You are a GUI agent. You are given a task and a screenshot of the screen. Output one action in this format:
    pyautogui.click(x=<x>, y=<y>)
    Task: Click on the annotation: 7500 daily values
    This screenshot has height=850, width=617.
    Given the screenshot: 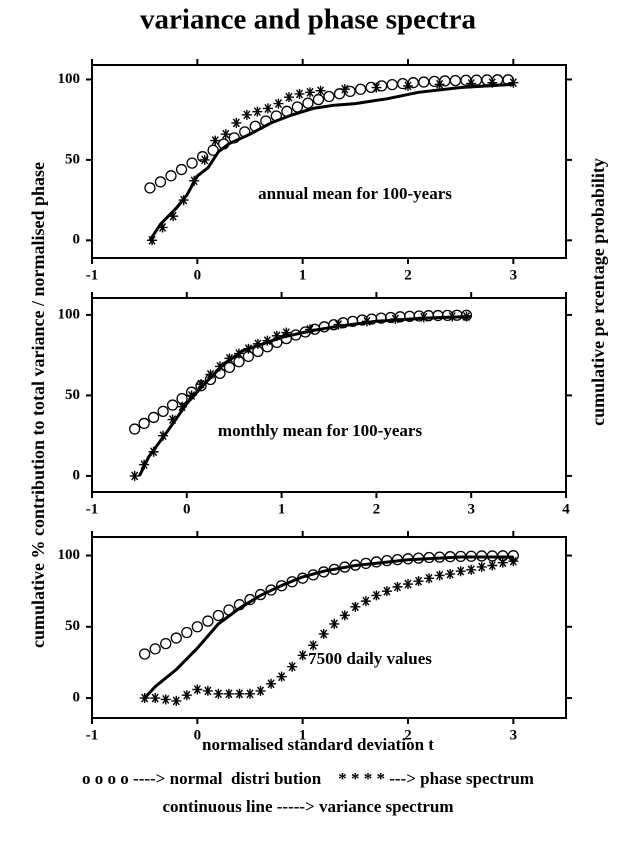 What is the action you would take?
    pyautogui.click(x=370, y=658)
    